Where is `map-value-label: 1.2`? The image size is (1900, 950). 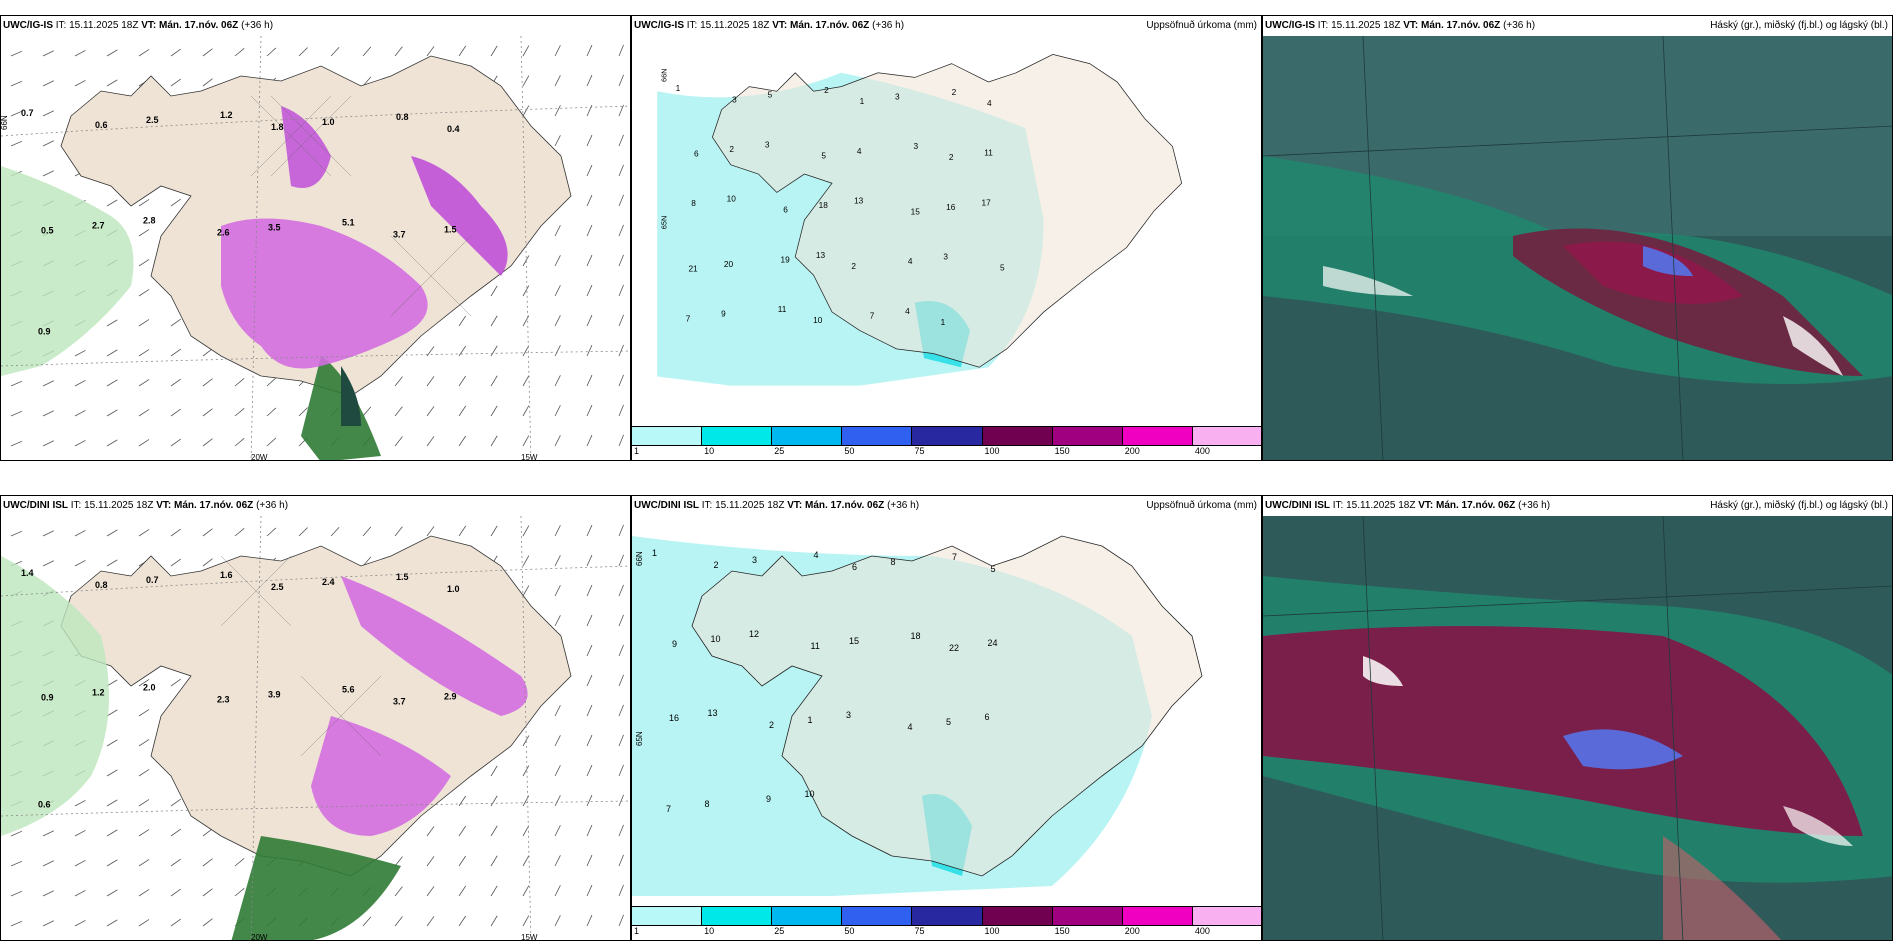
map-value-label: 1.2 is located at coordinates (226, 115).